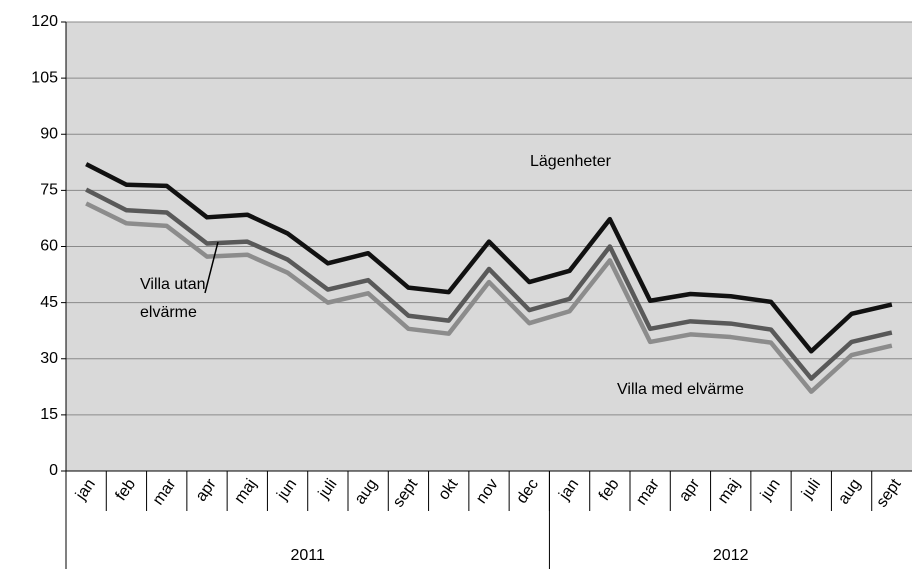 The width and height of the screenshot is (913, 569). Describe the element at coordinates (49, 190) in the screenshot. I see `y-tick-label: 75` at that location.